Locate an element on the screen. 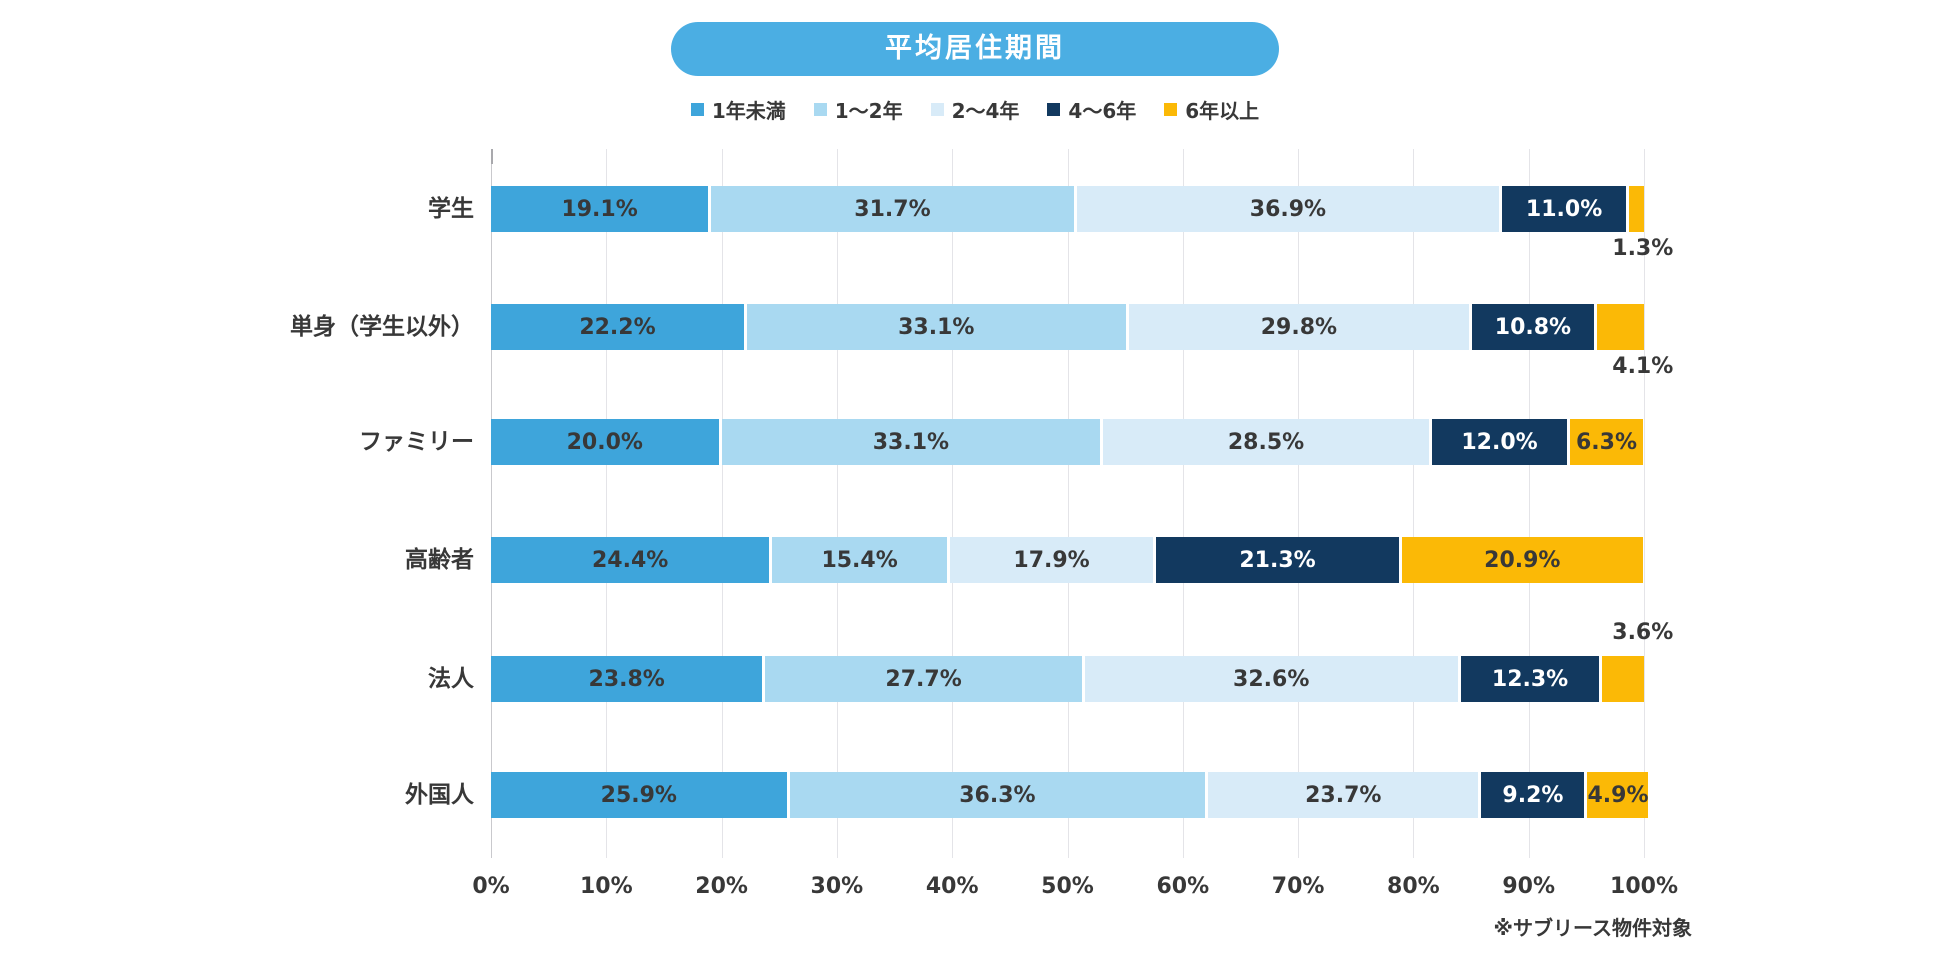  x-axis-tick-label: 70% is located at coordinates (1298, 886).